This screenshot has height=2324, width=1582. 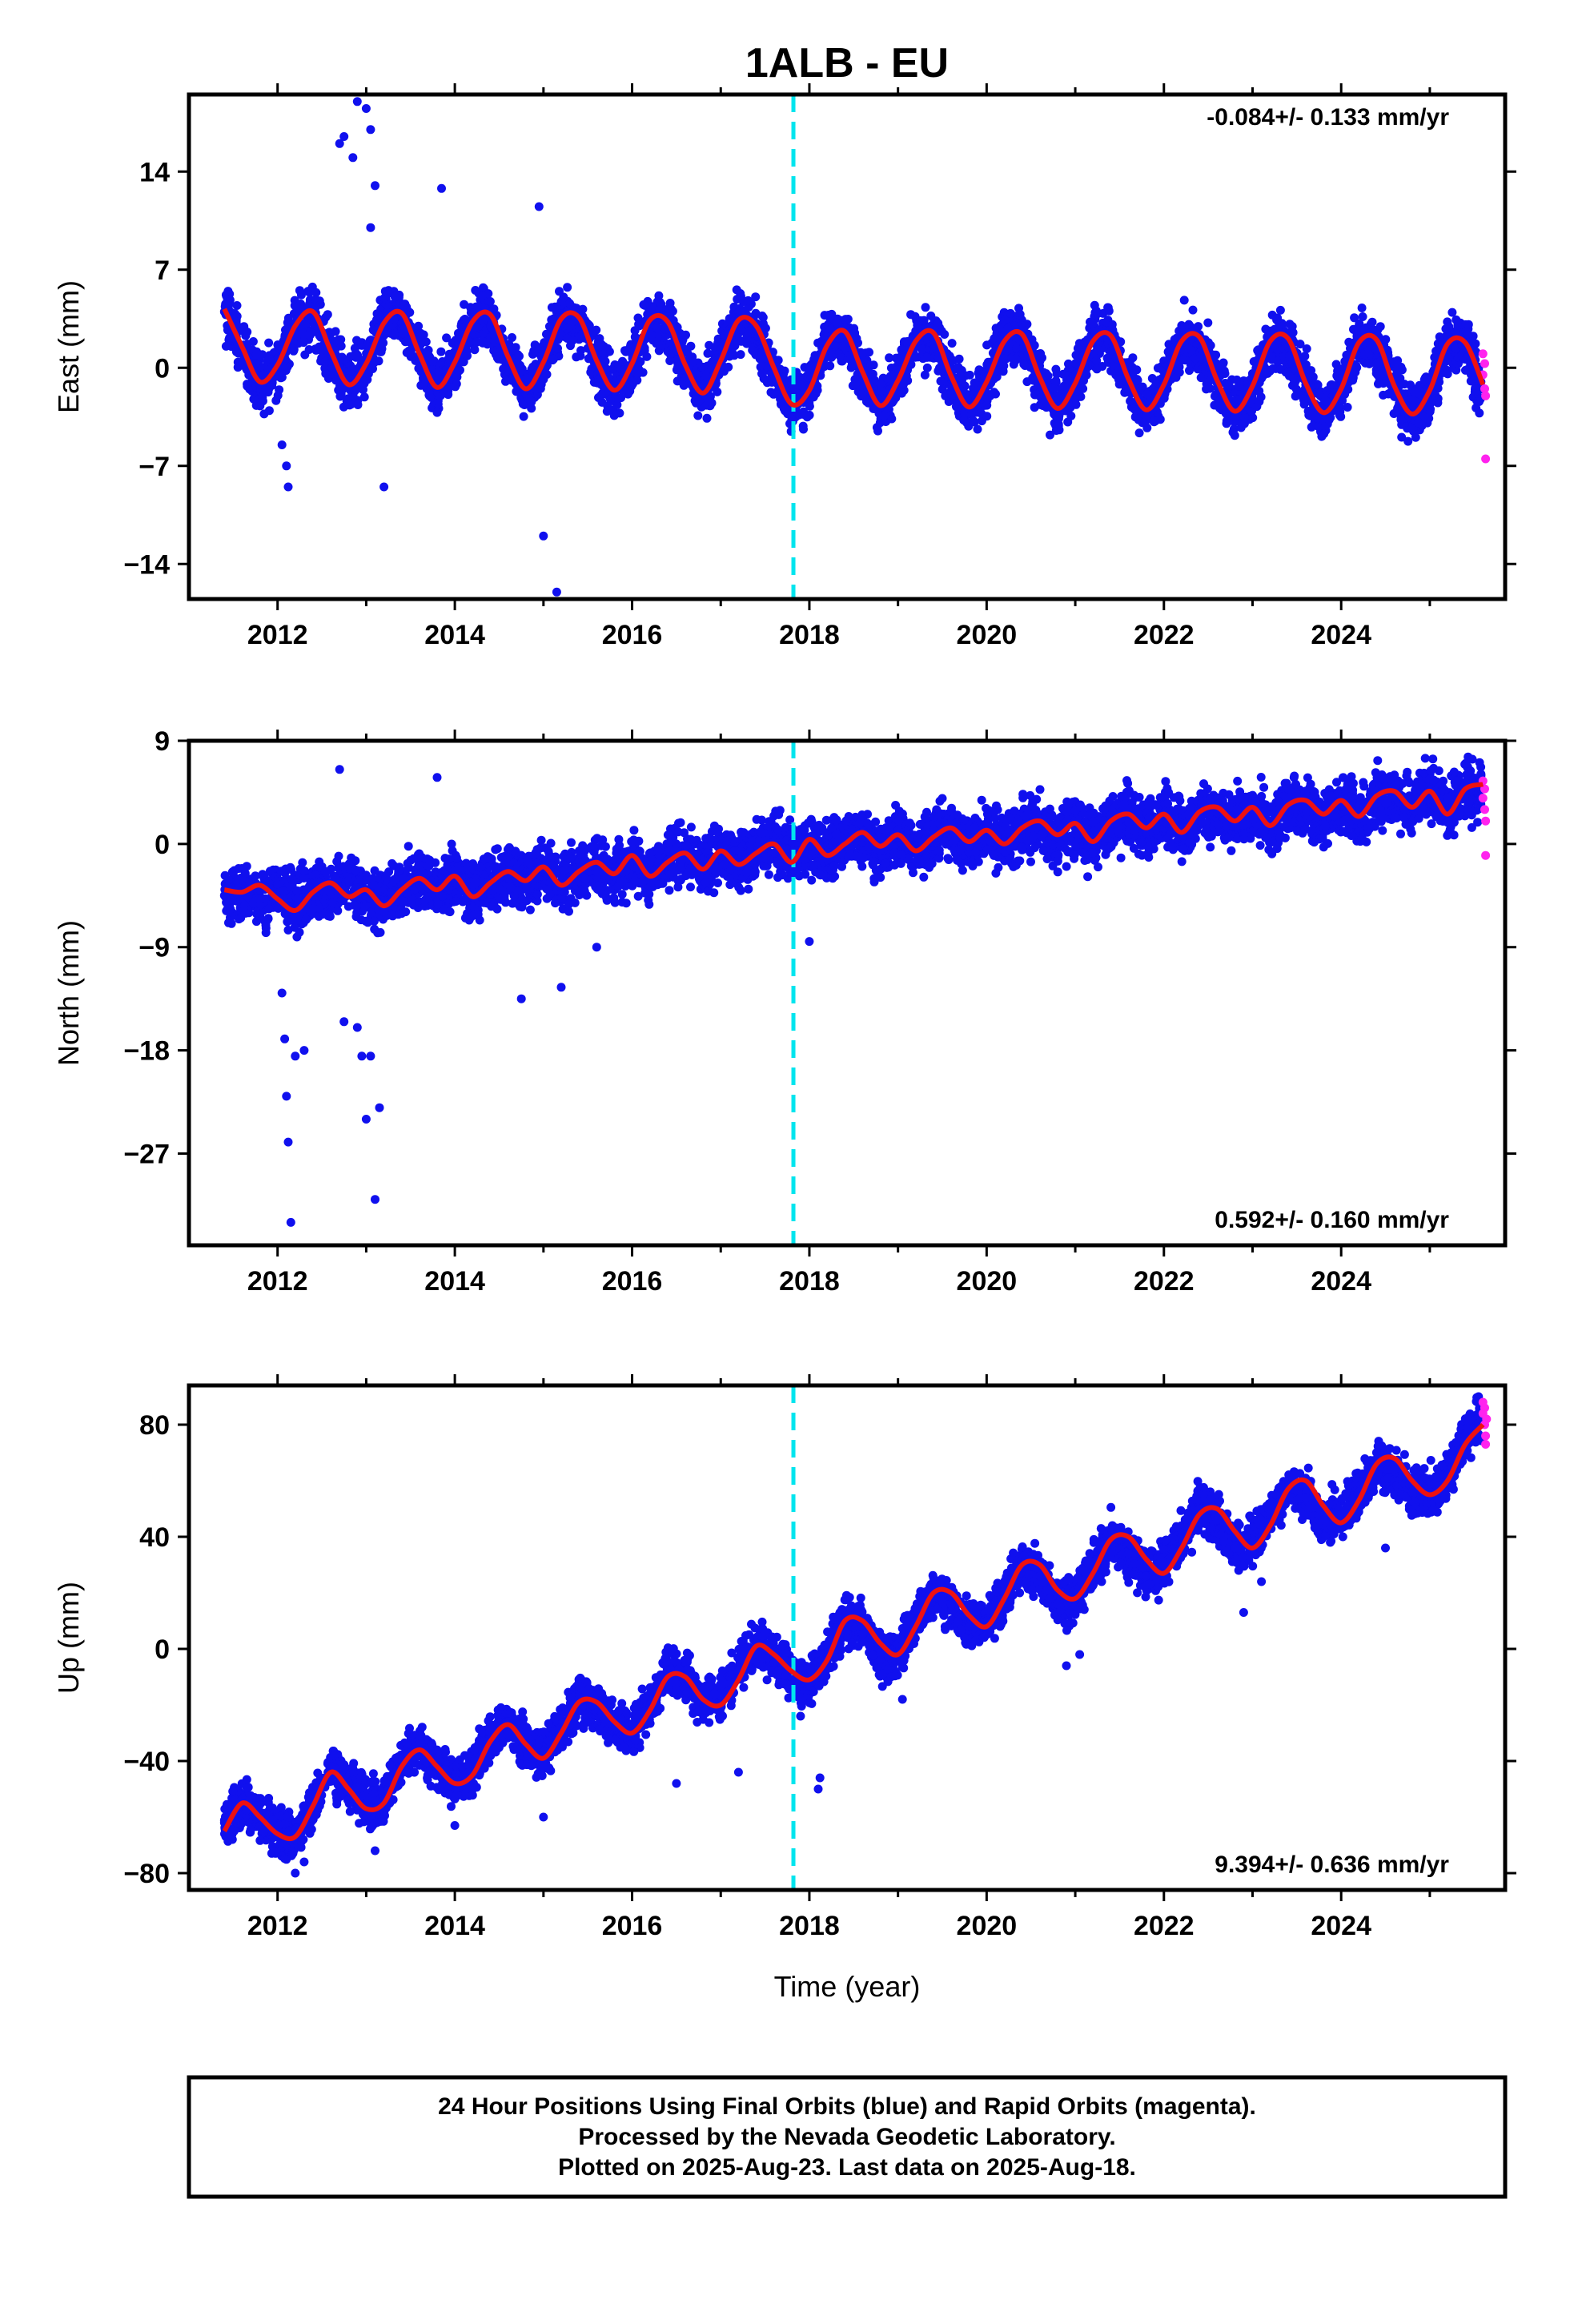 I want to click on east-final-orbit-points, so click(x=852, y=364).